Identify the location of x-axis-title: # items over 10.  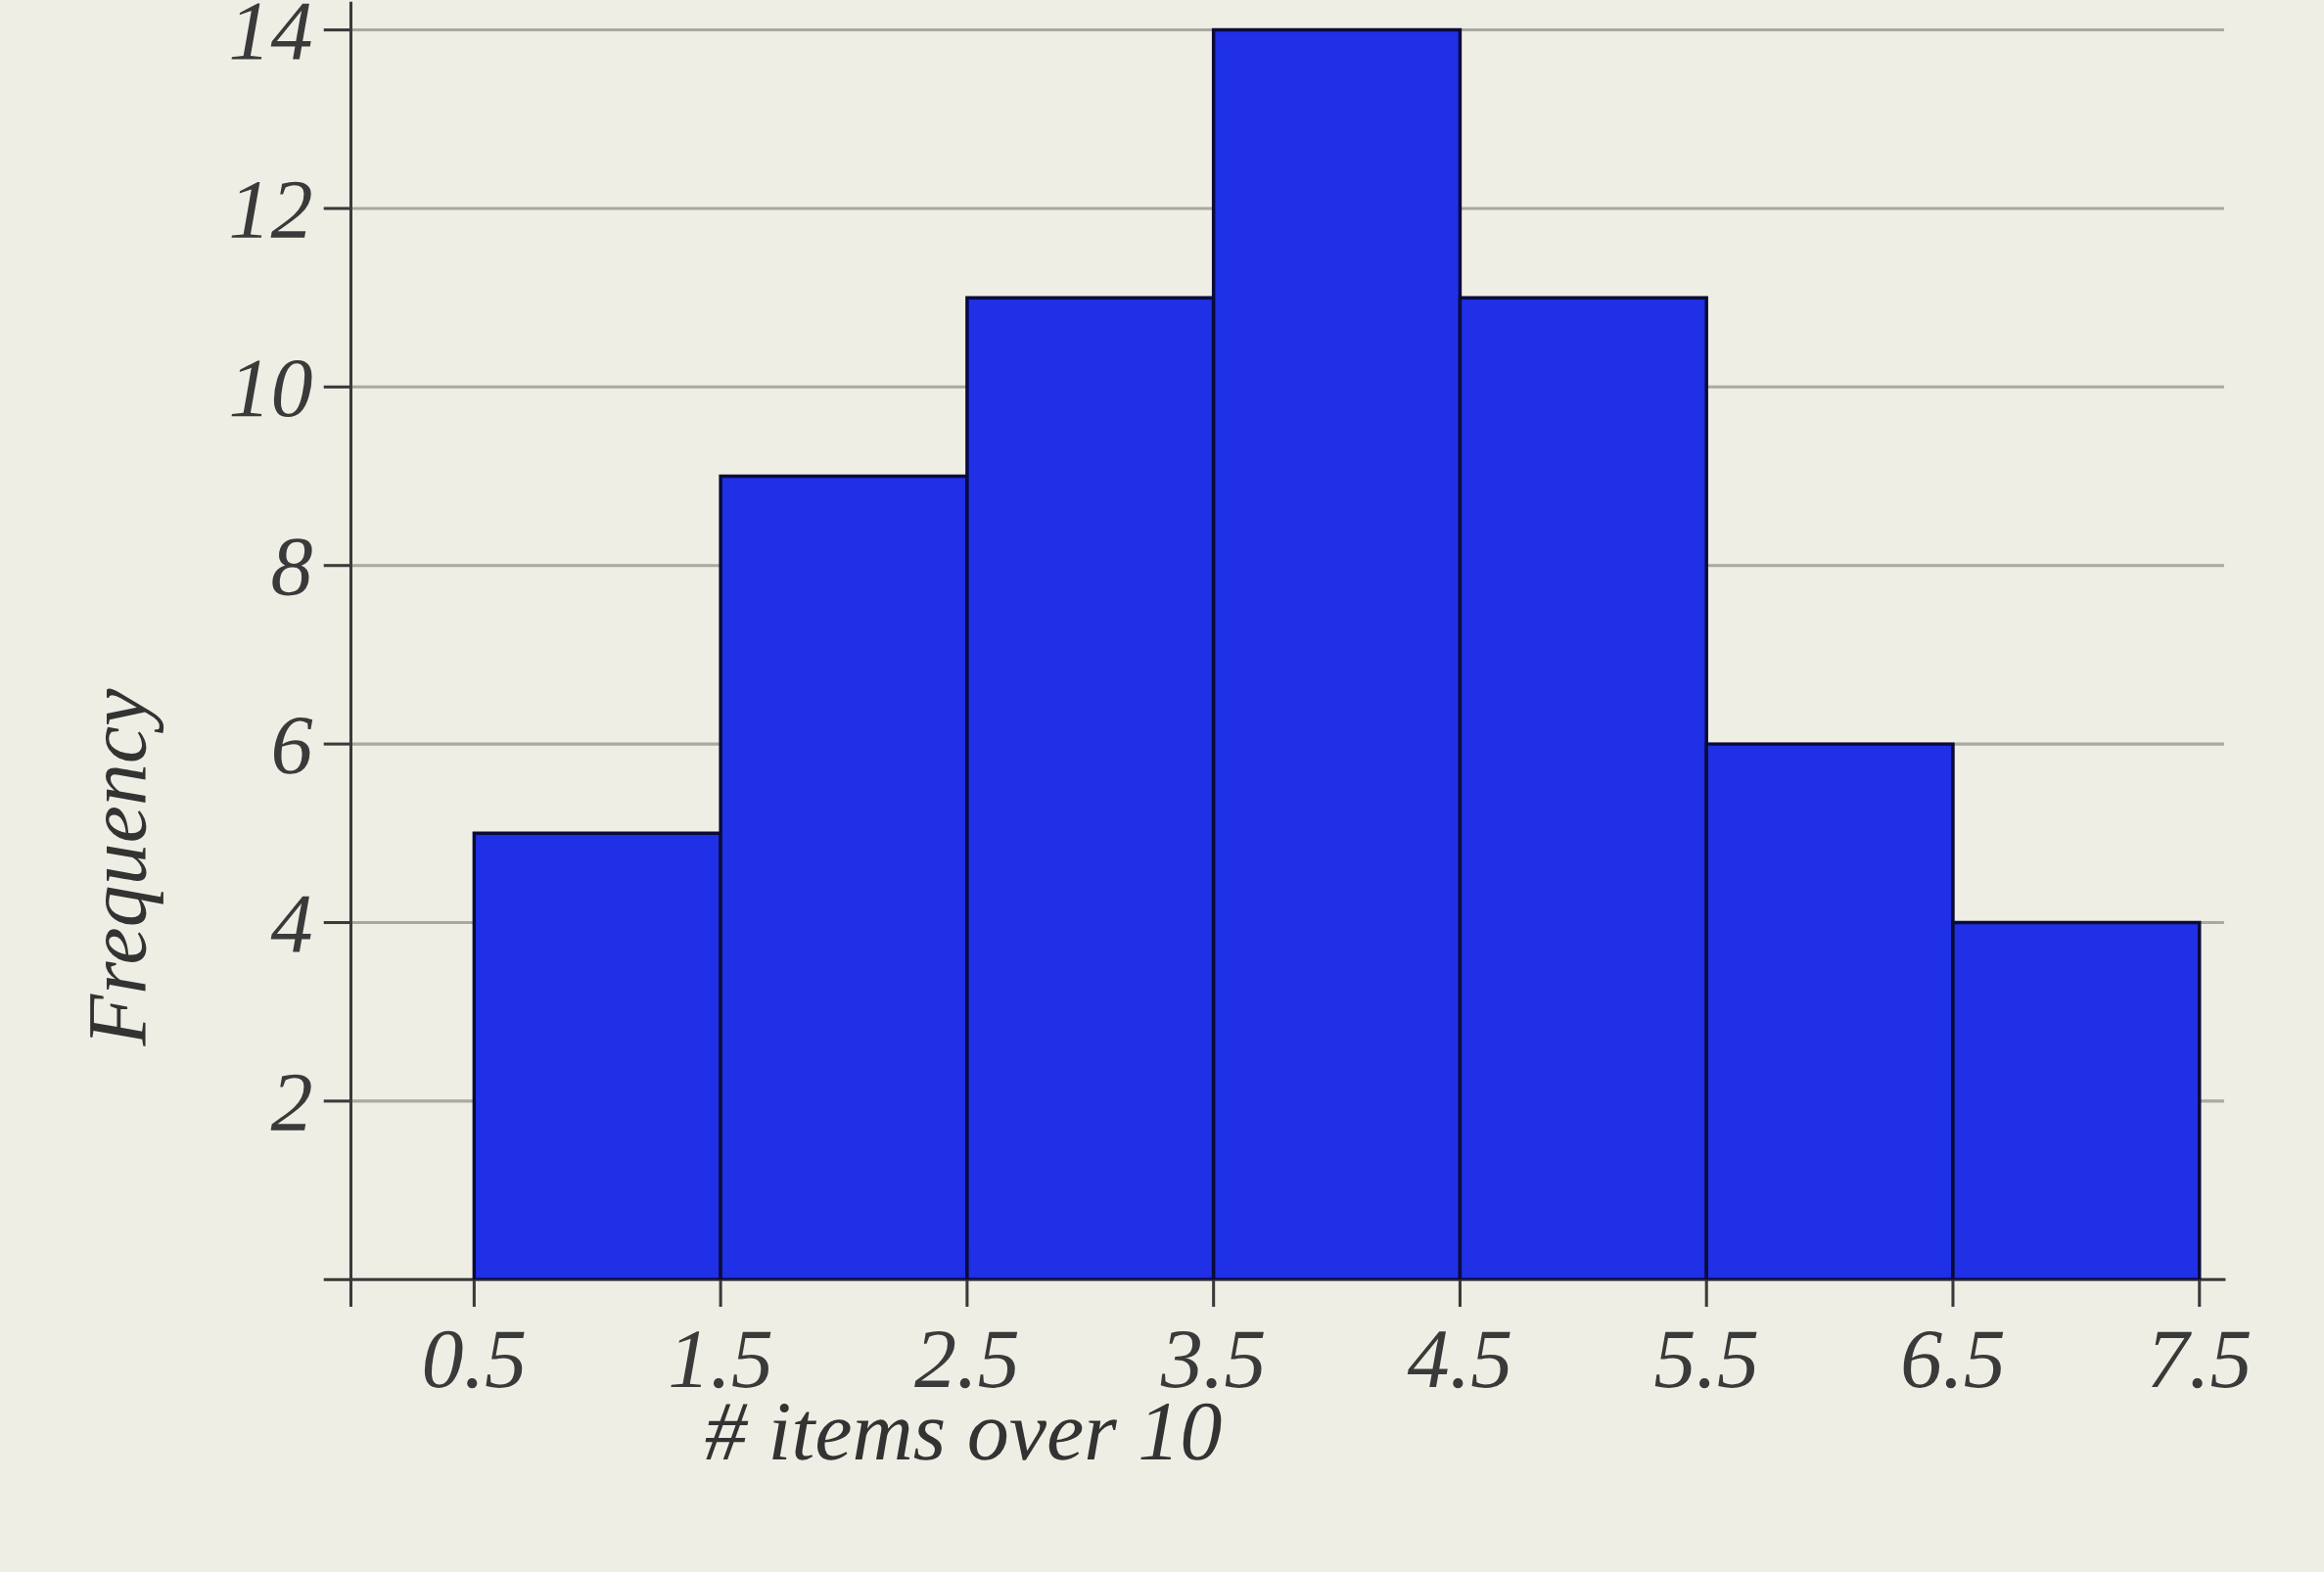
(963, 1431).